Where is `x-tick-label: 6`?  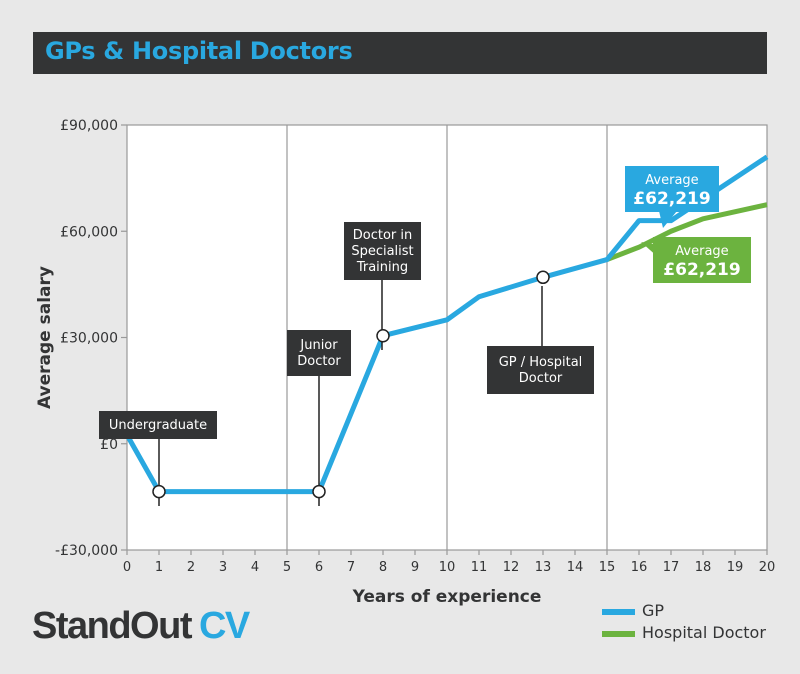
x-tick-label: 6 is located at coordinates (319, 567).